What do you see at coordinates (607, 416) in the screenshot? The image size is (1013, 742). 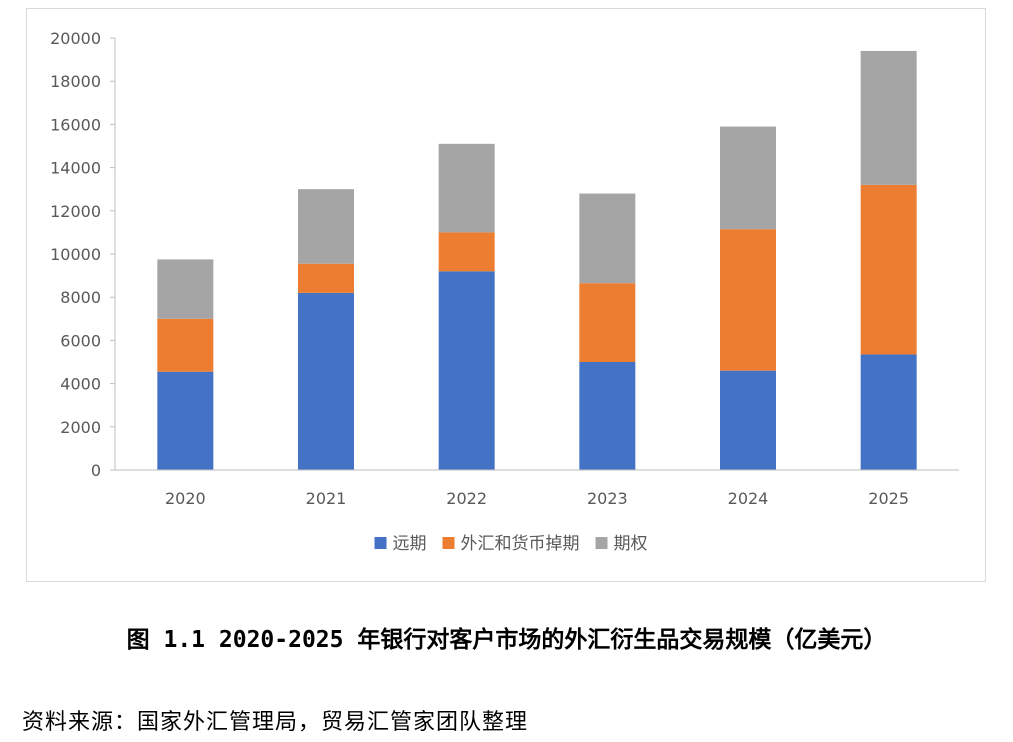 I see `bar-forward-2023` at bounding box center [607, 416].